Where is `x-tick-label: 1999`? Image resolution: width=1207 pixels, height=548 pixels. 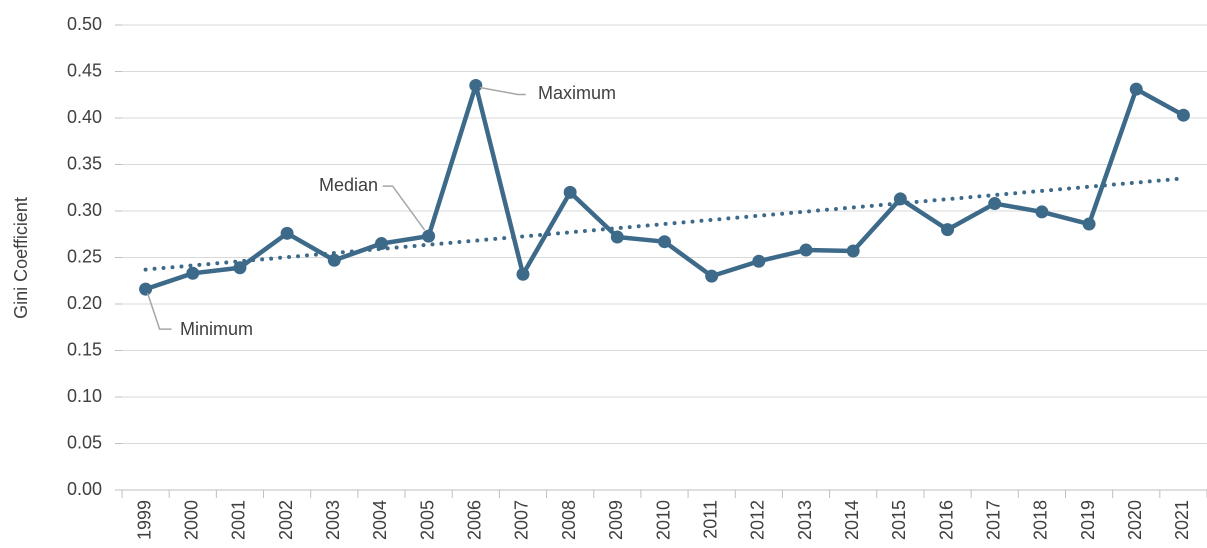 x-tick-label: 1999 is located at coordinates (144, 520).